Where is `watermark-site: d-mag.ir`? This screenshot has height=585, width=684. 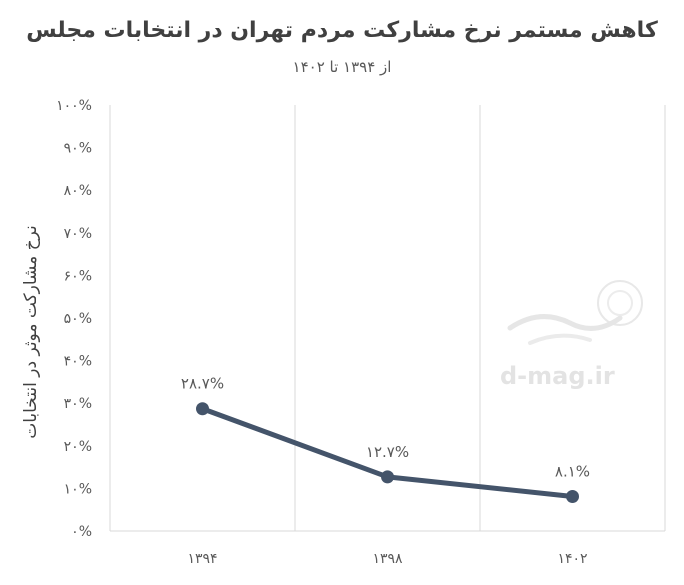 watermark-site: d-mag.ir is located at coordinates (557, 376).